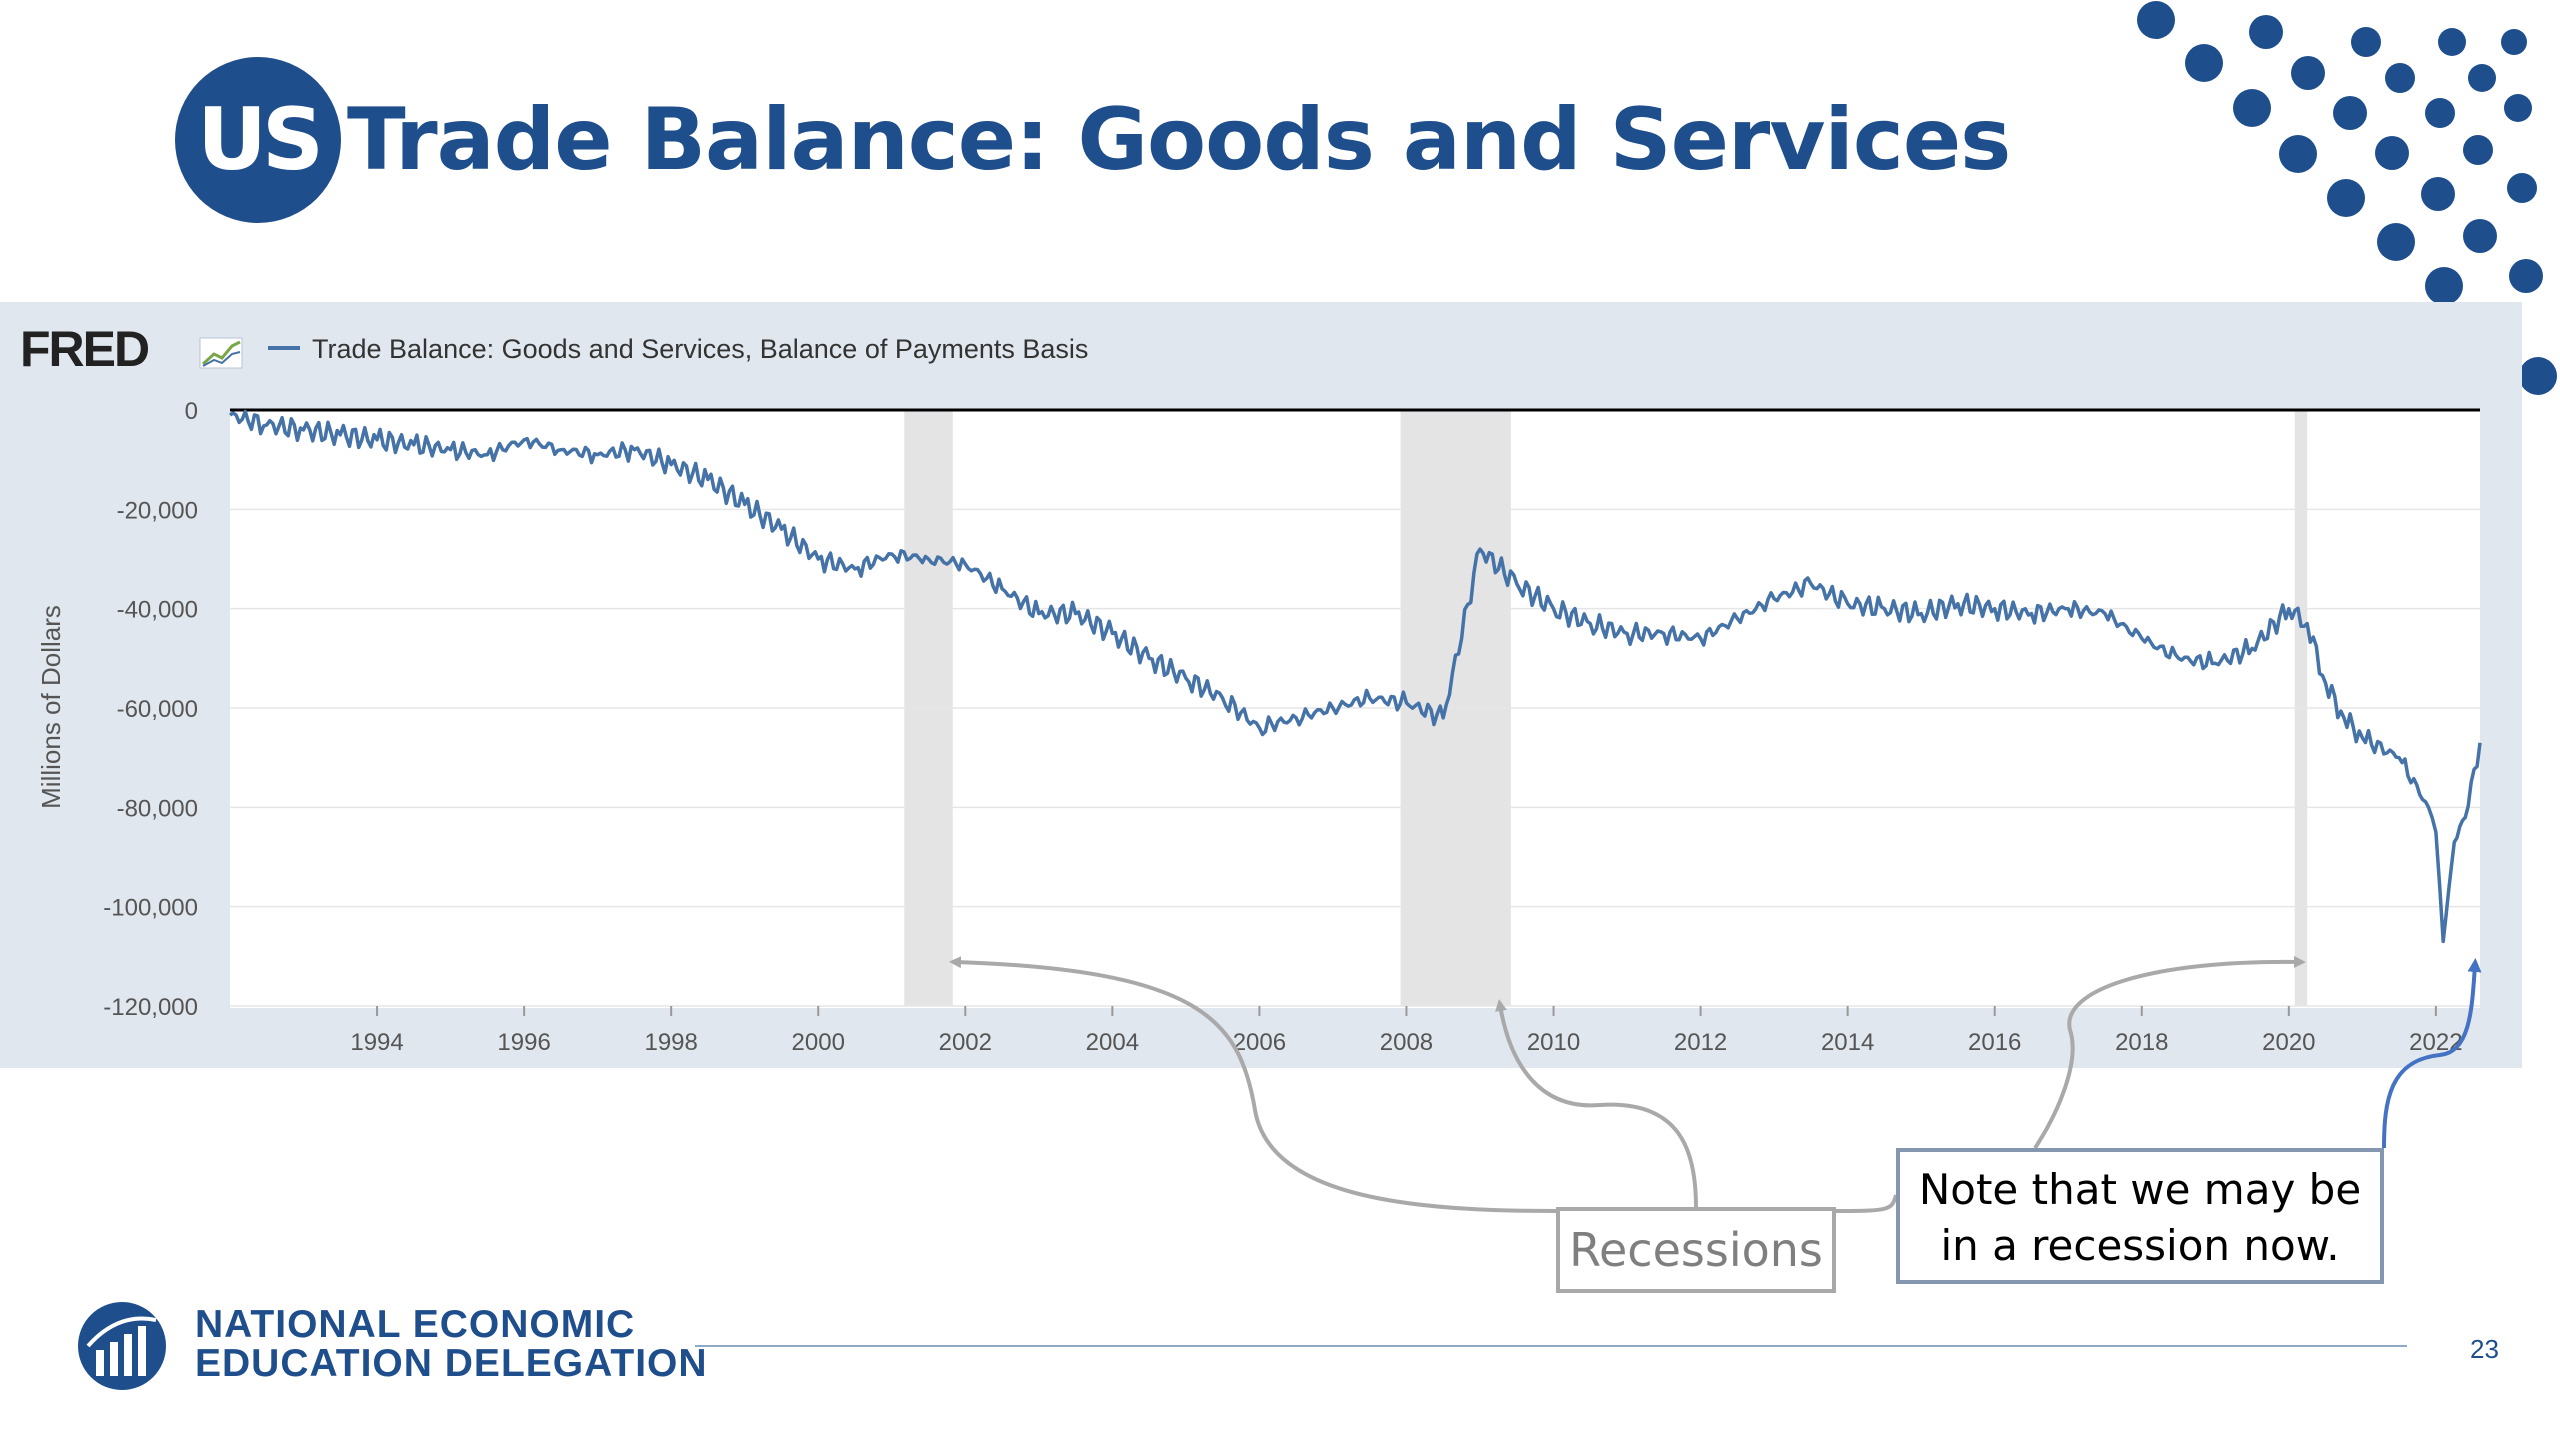  I want to click on x-tick-label: 2008, so click(1406, 1042).